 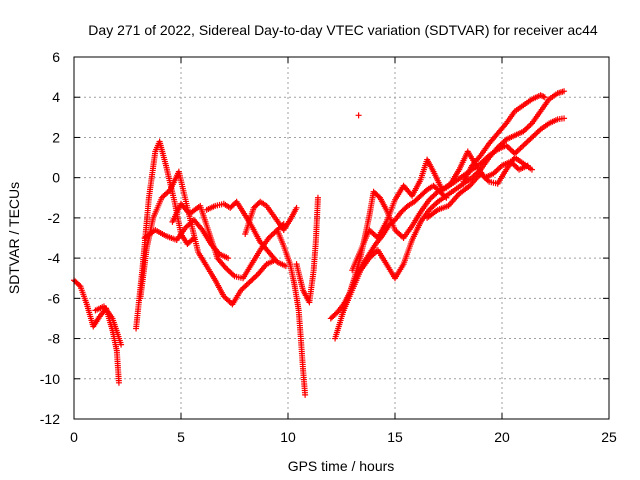 What do you see at coordinates (609, 437) in the screenshot?
I see `x-tick-label: 25` at bounding box center [609, 437].